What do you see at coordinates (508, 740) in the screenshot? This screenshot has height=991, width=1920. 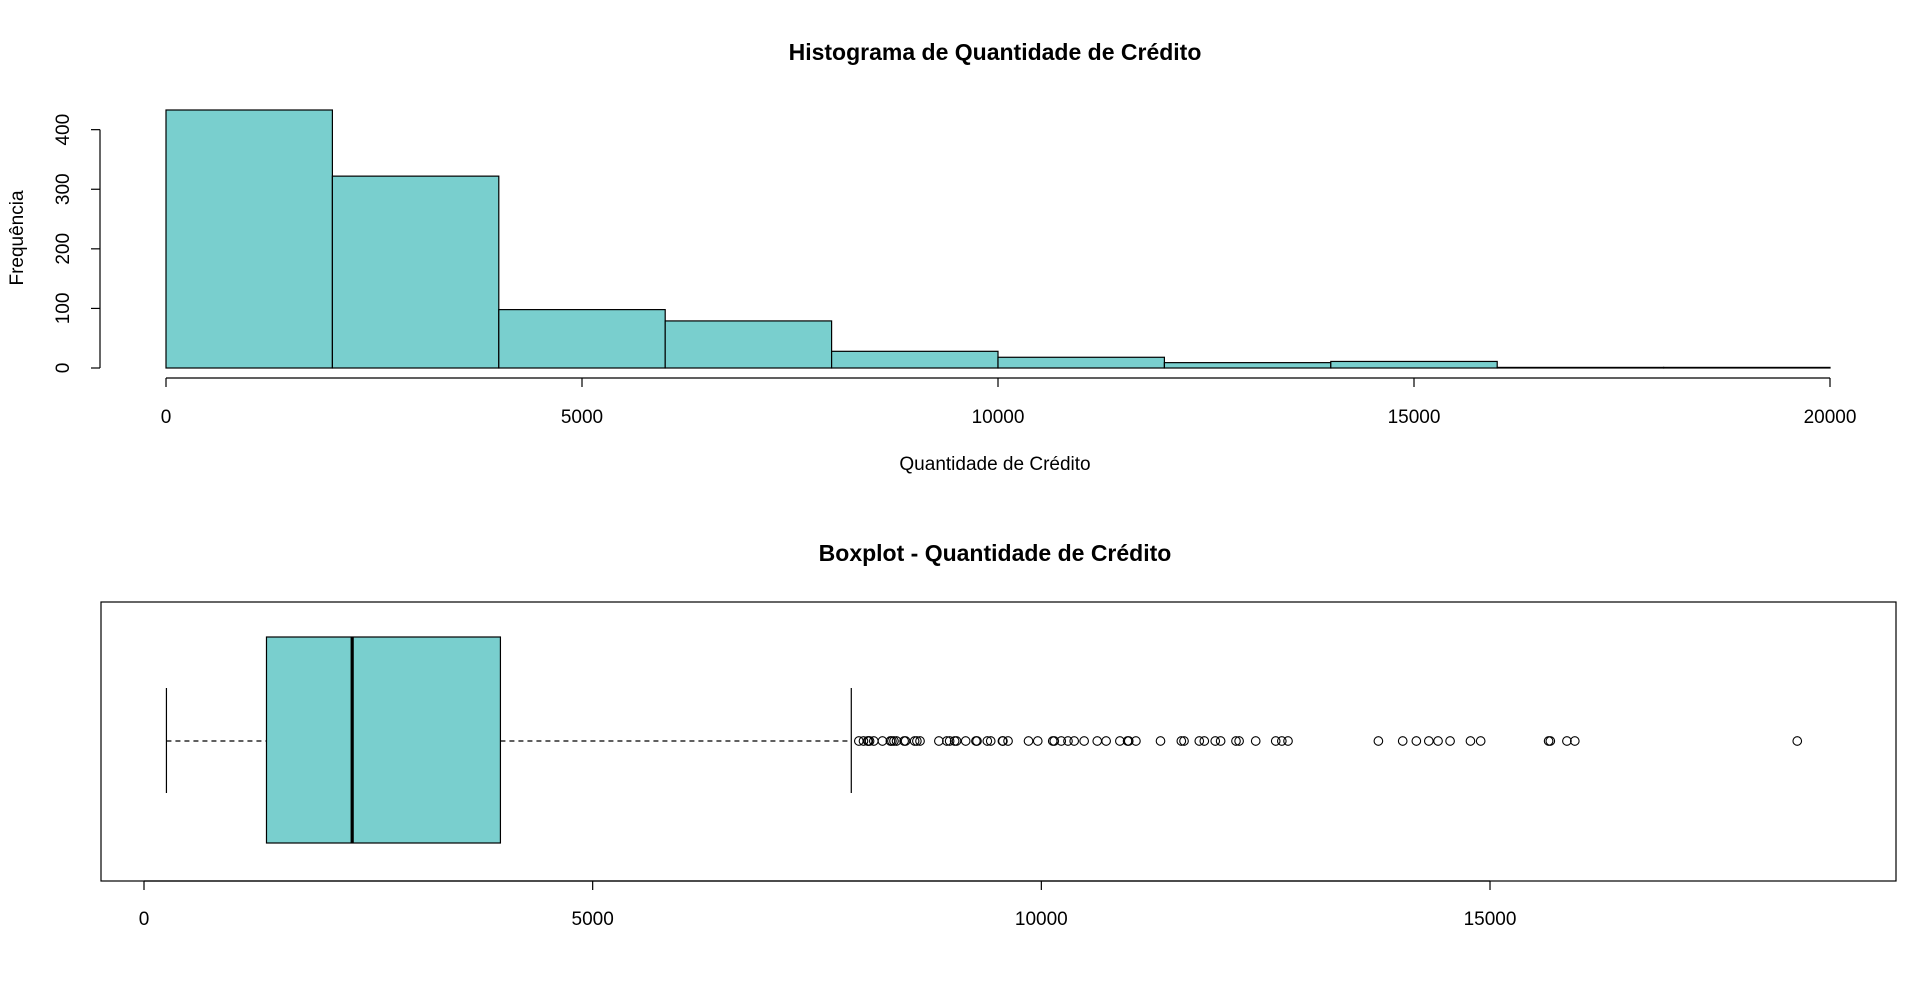 I see `boxplot-elements` at bounding box center [508, 740].